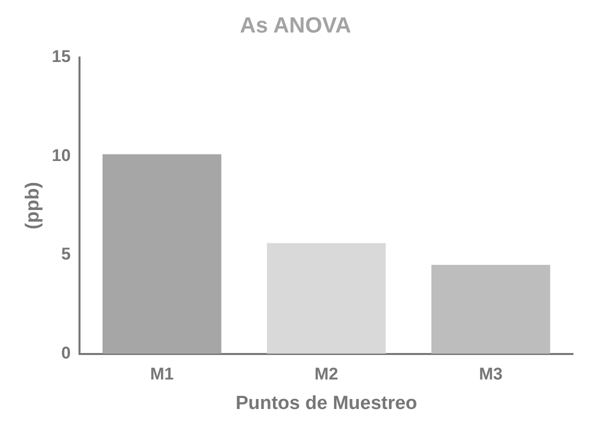 This screenshot has width=591, height=432. Describe the element at coordinates (66, 254) in the screenshot. I see `y-tick-label: 5` at that location.